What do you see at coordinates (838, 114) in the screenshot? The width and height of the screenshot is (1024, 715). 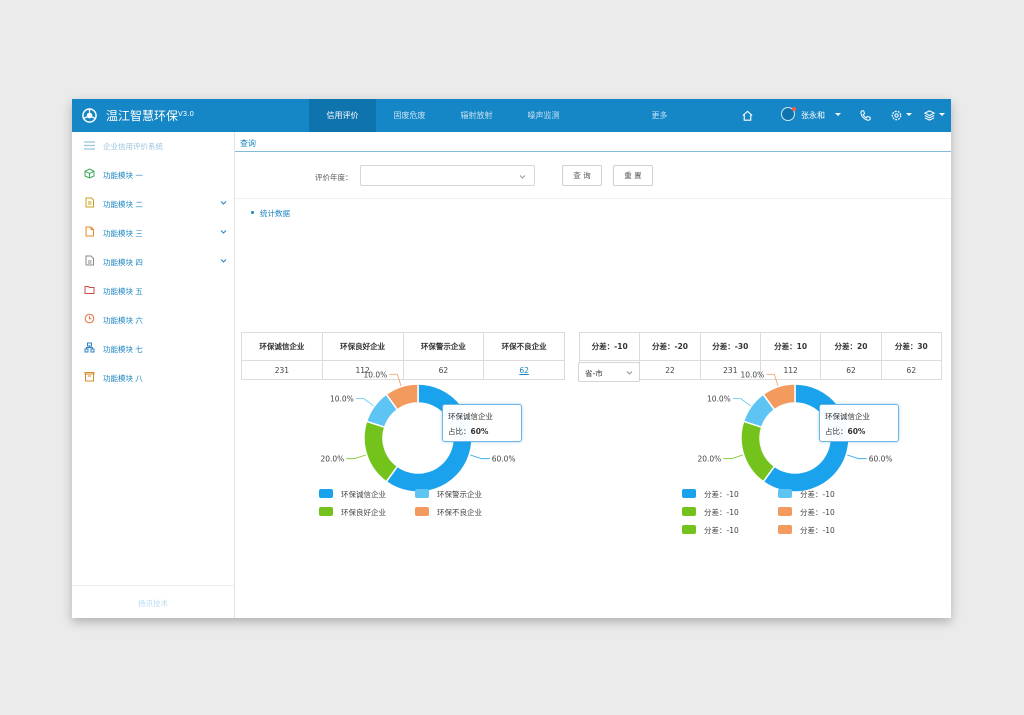 I see `user-caret-icon` at bounding box center [838, 114].